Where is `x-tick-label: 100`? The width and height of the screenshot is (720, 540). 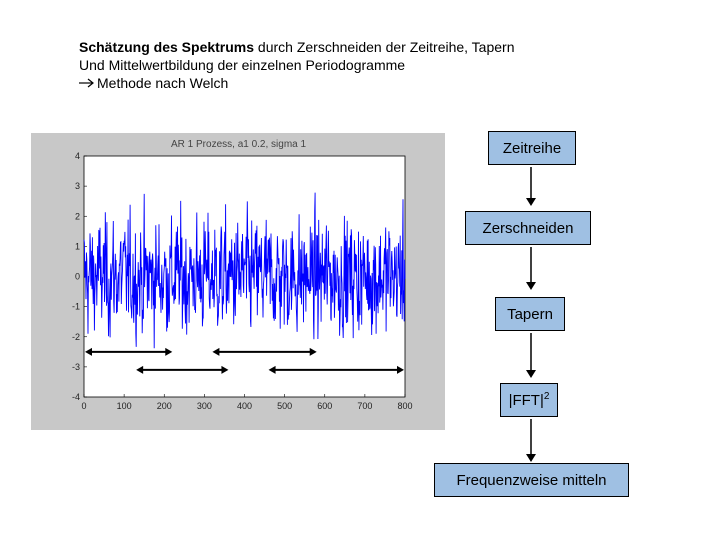 x-tick-label: 100 is located at coordinates (124, 406).